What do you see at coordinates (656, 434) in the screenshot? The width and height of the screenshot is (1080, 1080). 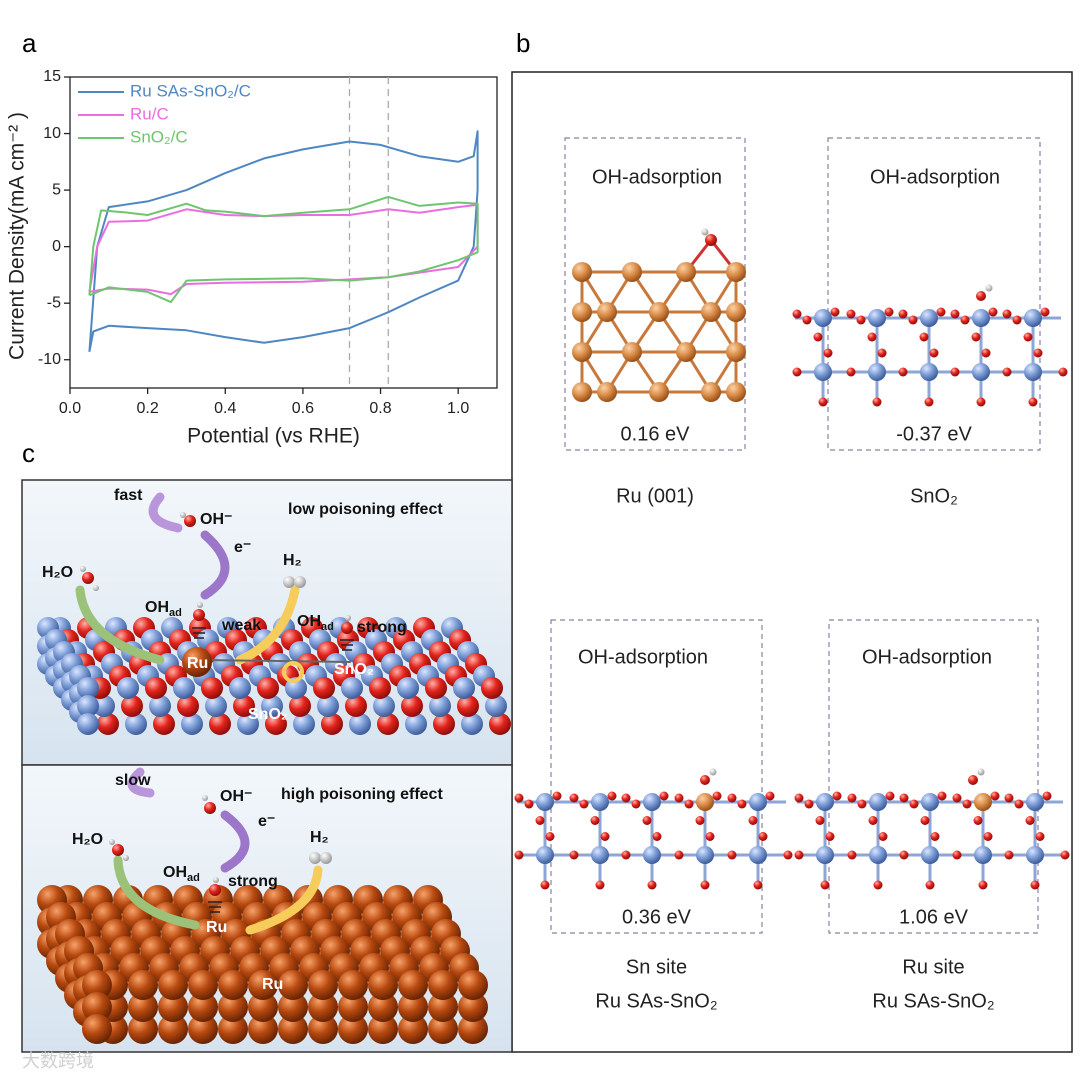 I see `adsorption-energy: 0.16 eV` at bounding box center [656, 434].